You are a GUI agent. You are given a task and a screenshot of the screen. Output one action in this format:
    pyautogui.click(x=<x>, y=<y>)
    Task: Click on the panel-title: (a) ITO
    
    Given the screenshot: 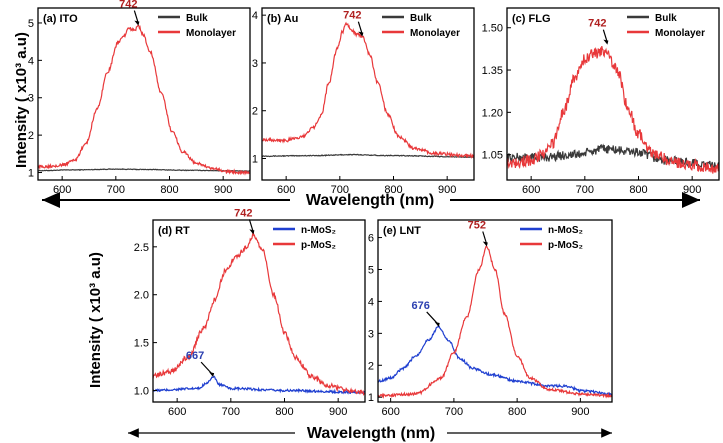 What is the action you would take?
    pyautogui.click(x=60, y=19)
    